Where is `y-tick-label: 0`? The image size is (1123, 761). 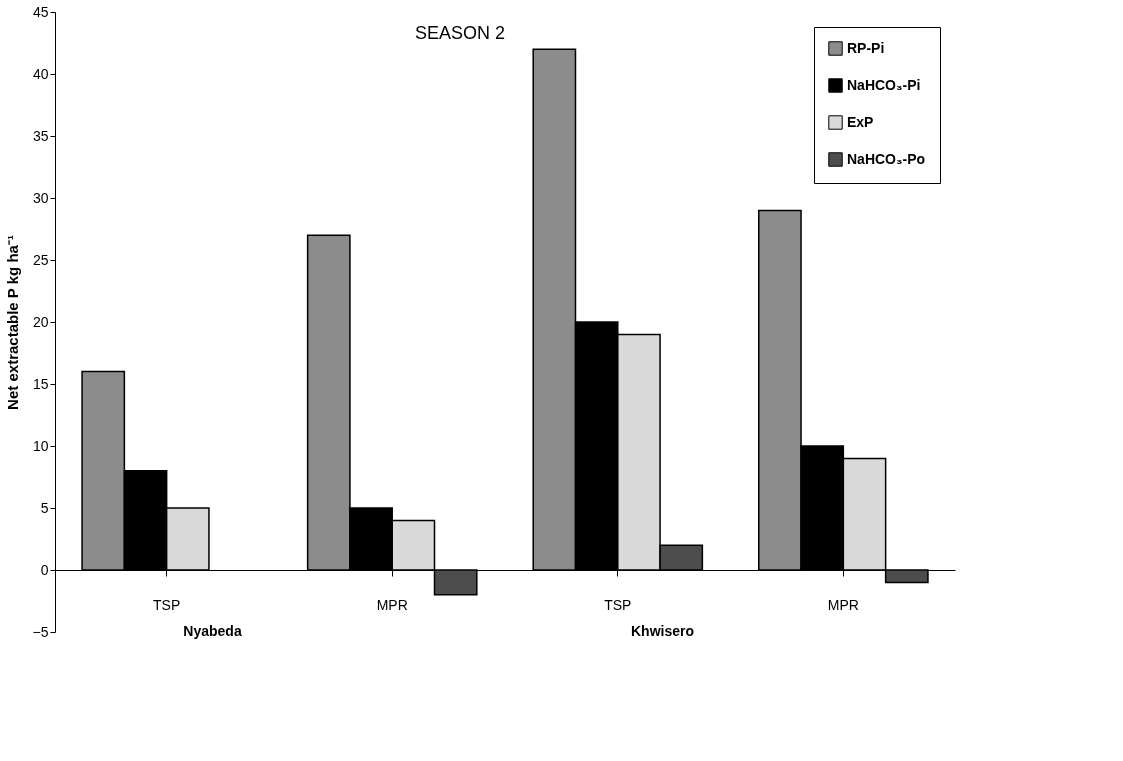 y-tick-label: 0 is located at coordinates (44, 569).